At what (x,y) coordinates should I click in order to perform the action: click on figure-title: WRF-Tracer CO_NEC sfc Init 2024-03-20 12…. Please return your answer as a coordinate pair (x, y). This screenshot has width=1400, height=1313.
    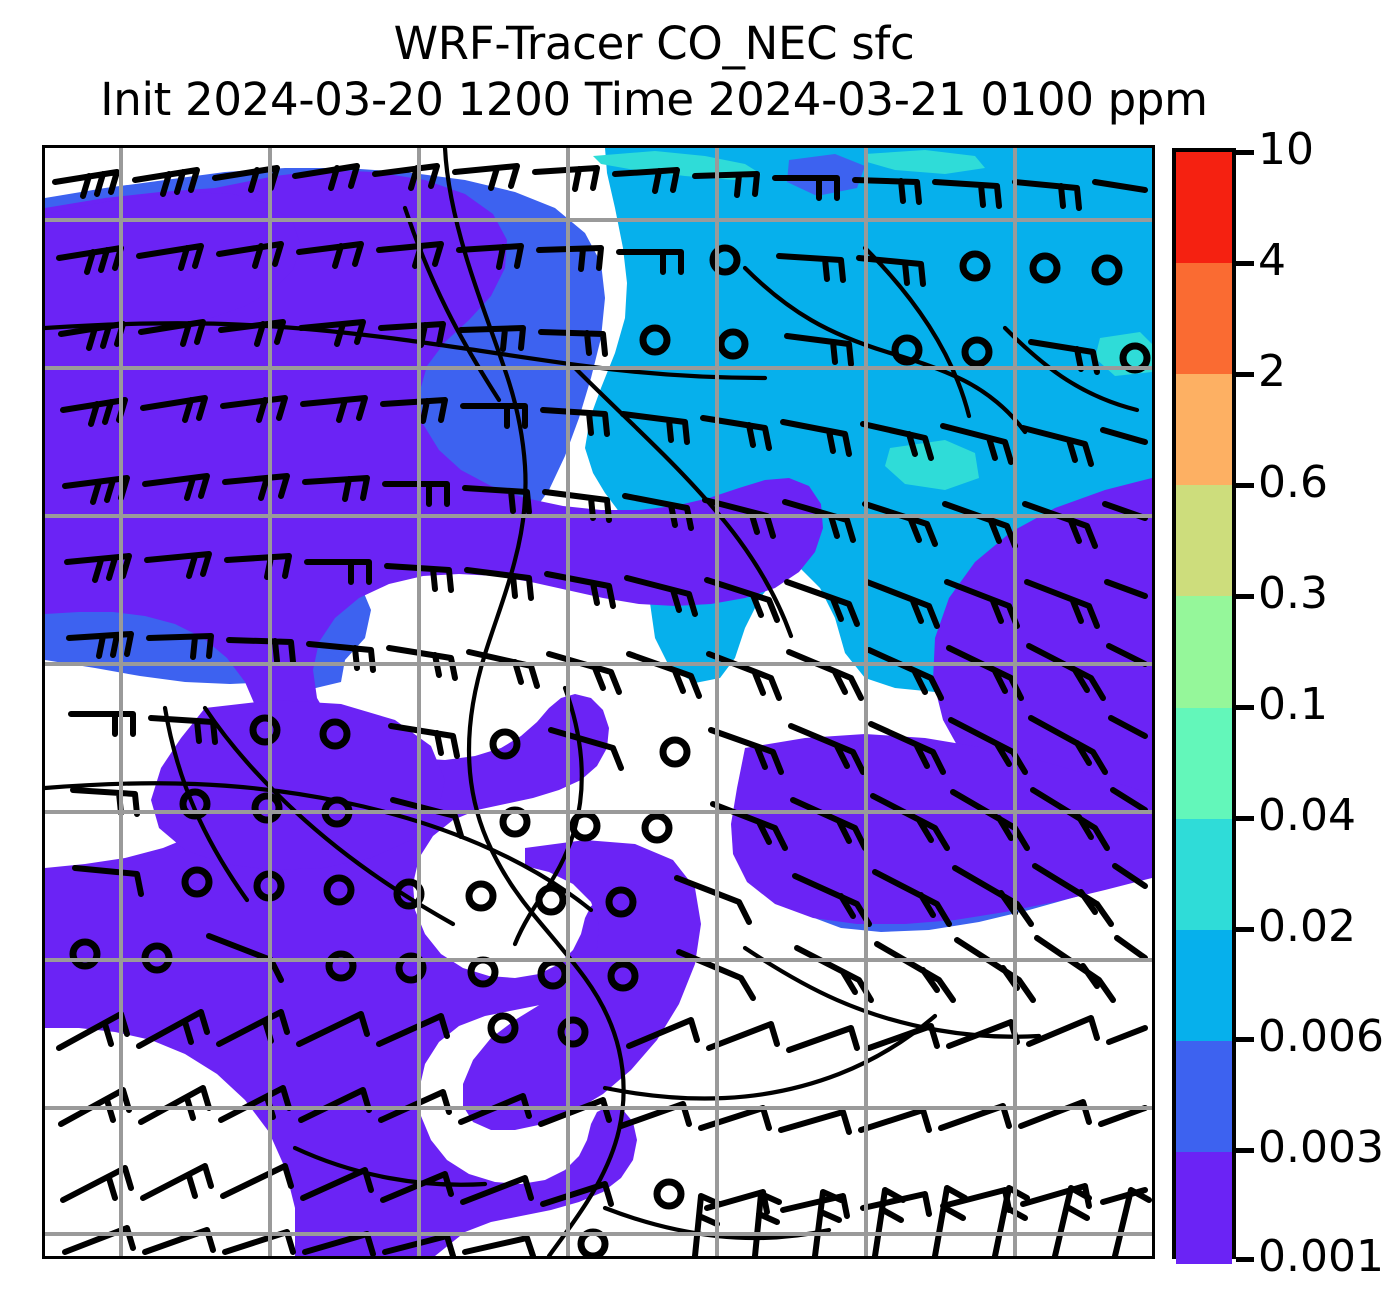
    Looking at the image, I should click on (654, 72).